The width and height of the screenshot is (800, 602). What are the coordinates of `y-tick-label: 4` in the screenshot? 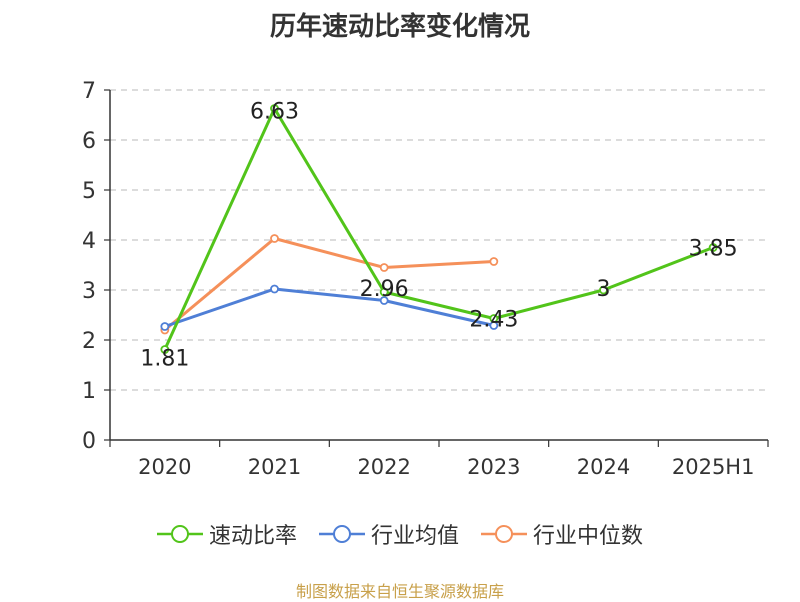 It's located at (89, 241).